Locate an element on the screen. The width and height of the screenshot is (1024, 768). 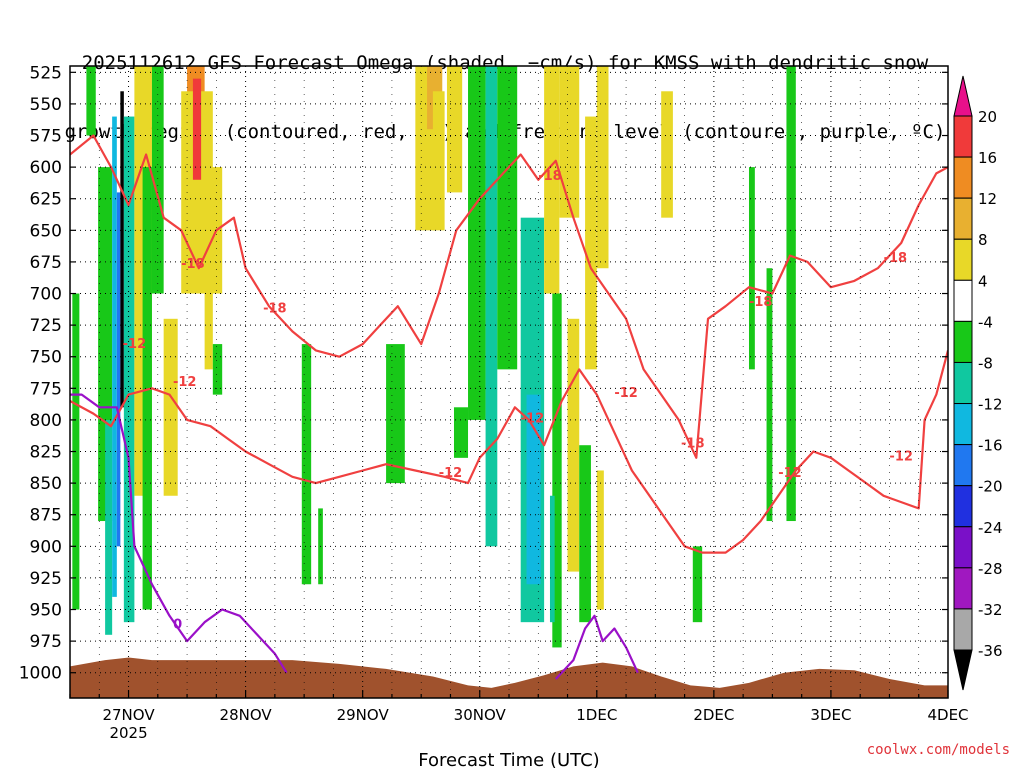
y-tick-label: 775 is located at coordinates (46, 389).